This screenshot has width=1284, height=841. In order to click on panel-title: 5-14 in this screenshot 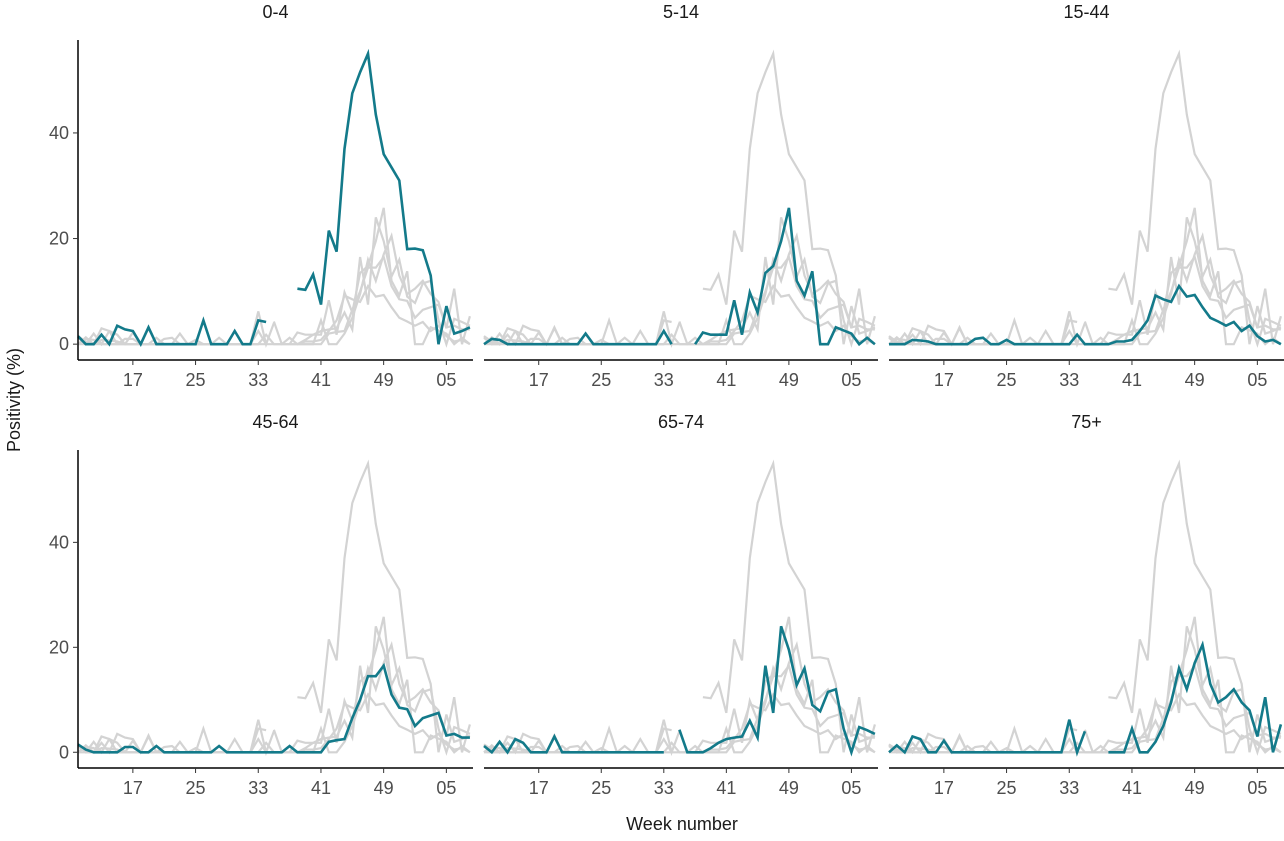, I will do `click(681, 12)`.